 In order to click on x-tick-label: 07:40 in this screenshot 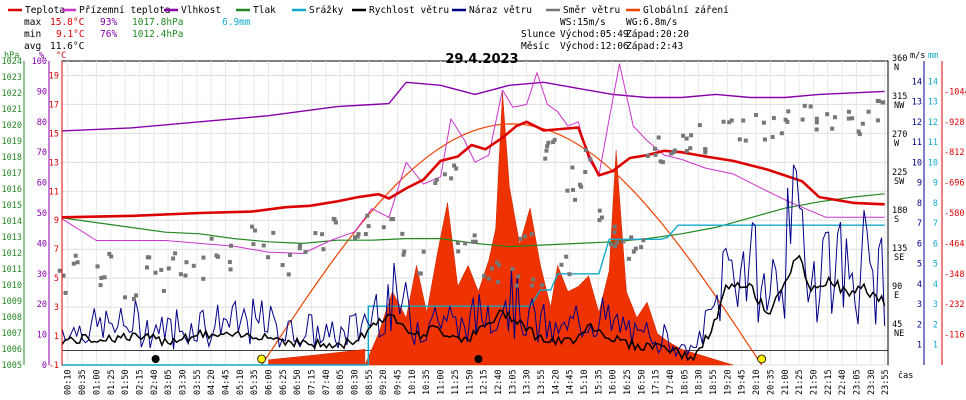, I will do `click(327, 382)`.